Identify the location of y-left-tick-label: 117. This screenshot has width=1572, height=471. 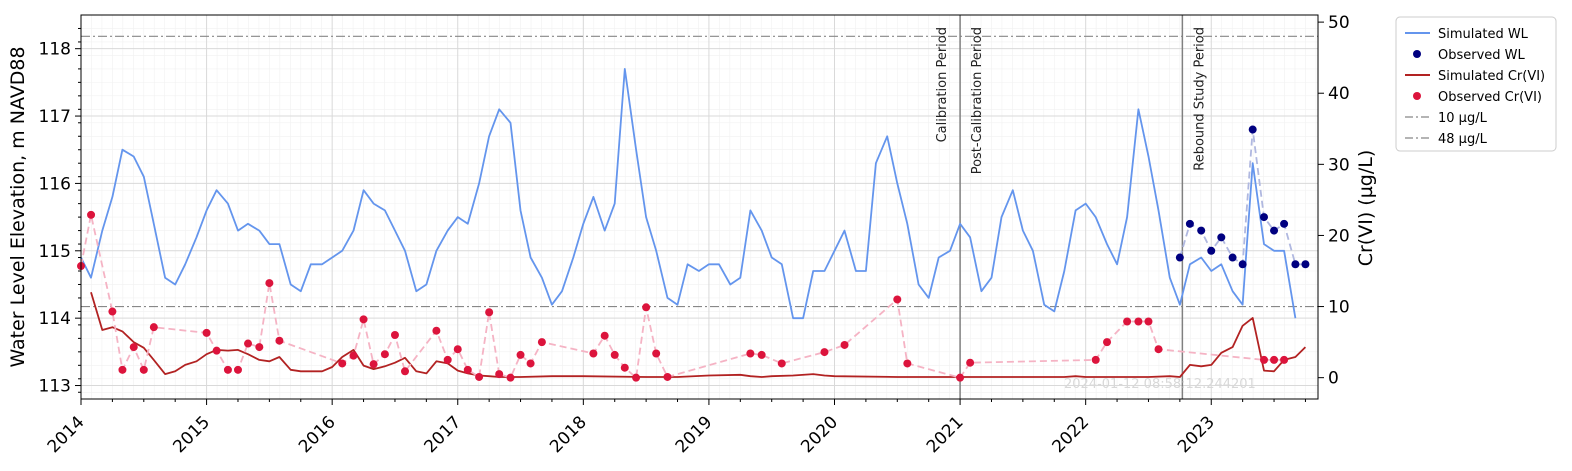
(55, 117).